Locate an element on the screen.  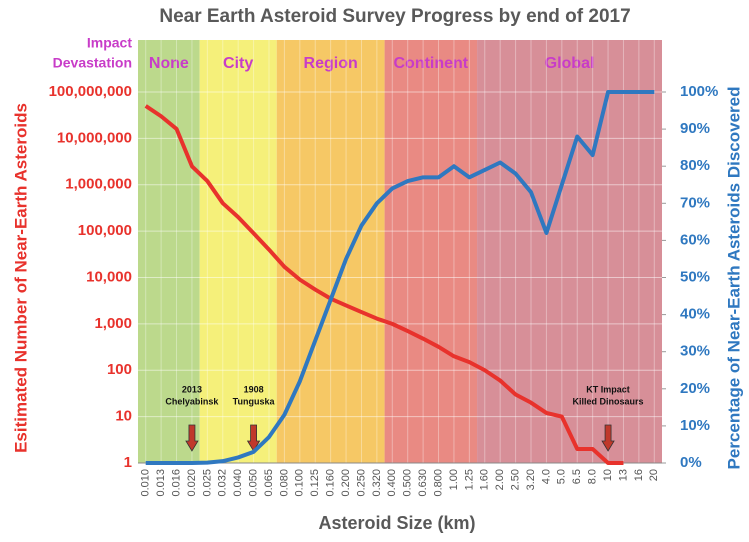
x-tick-label: 10 is located at coordinates (608, 475).